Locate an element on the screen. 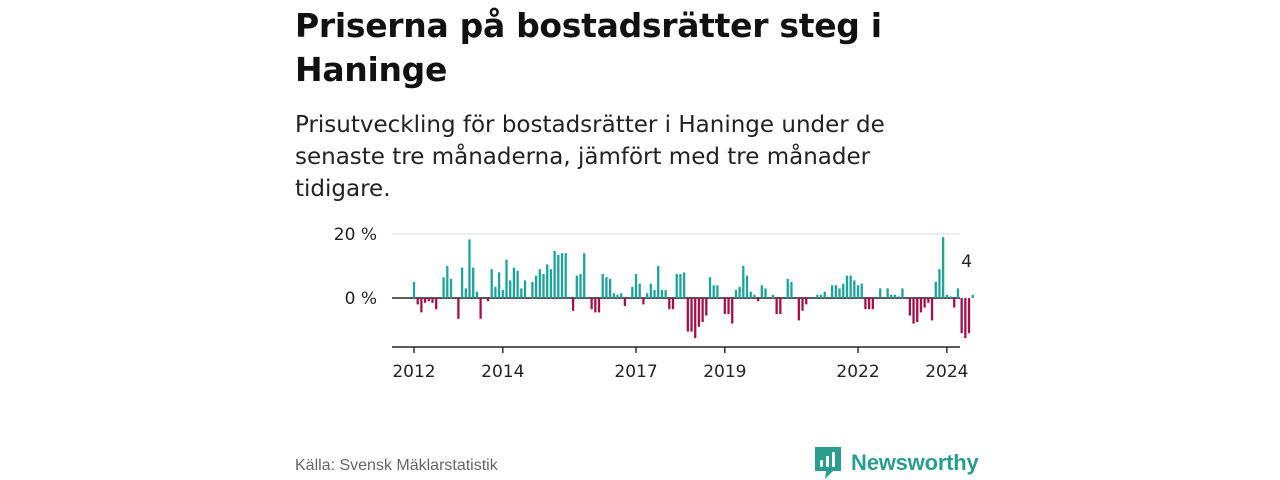 The height and width of the screenshot is (480, 1280). source-note: Källa: Svensk Mäklarstatistik is located at coordinates (396, 465).